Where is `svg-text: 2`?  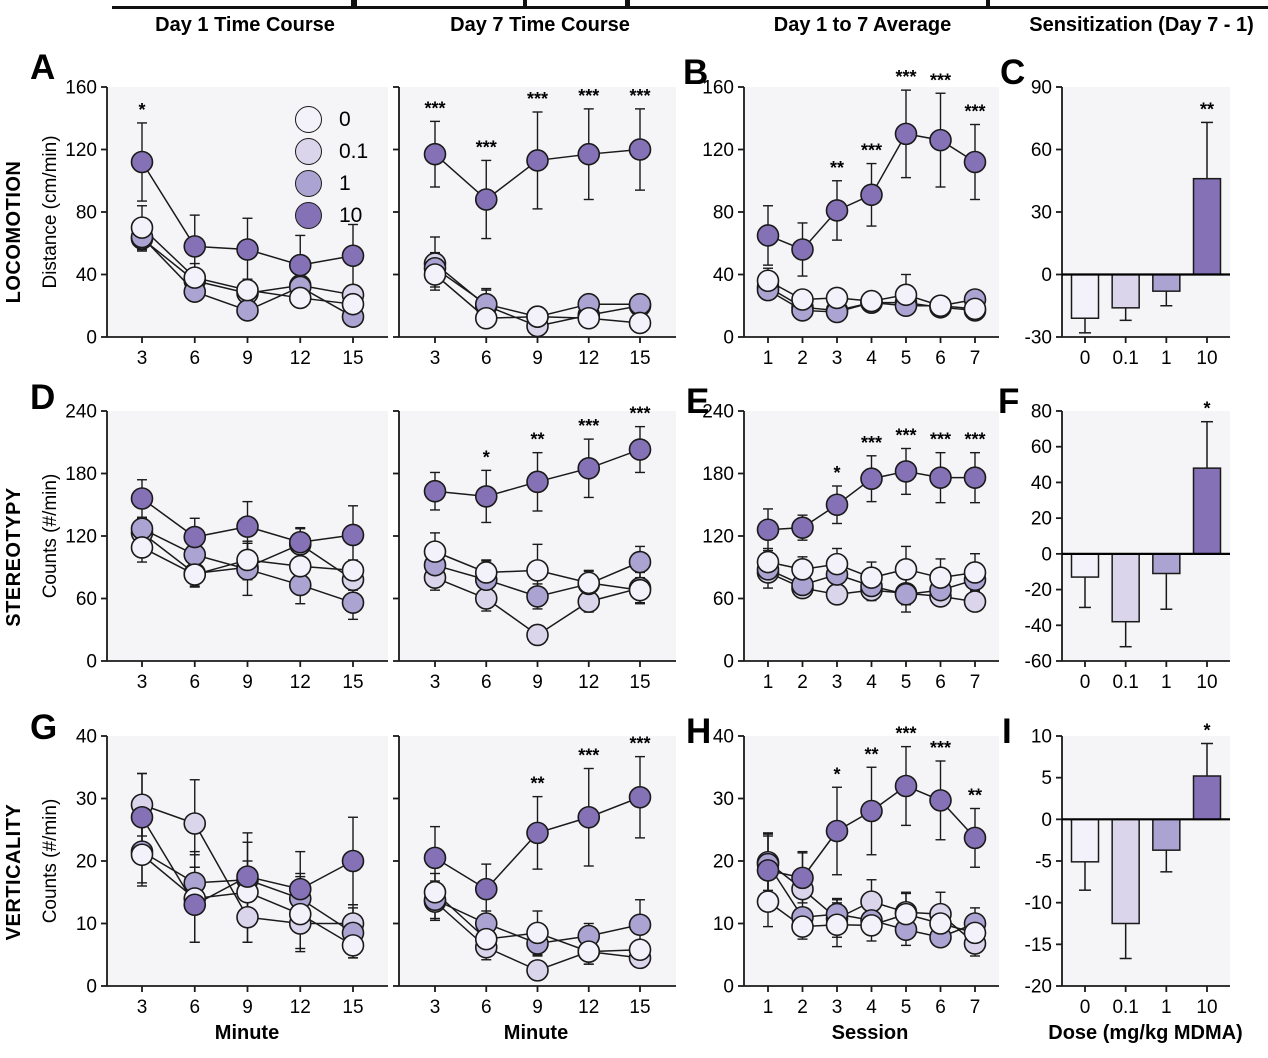
svg-text: 2 is located at coordinates (802, 682).